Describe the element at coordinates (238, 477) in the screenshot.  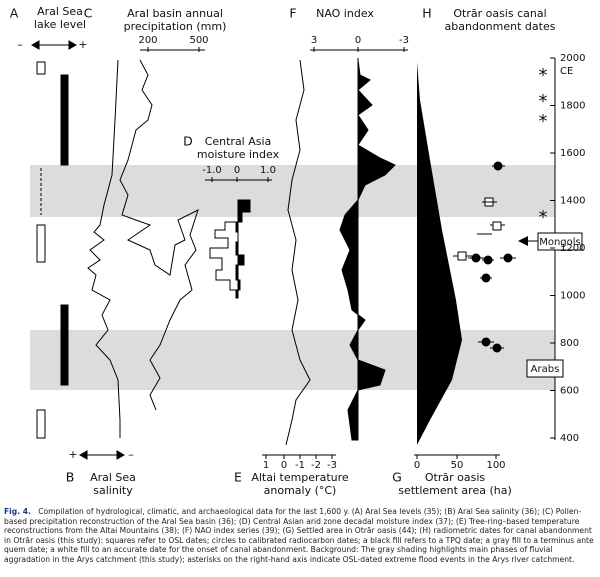
I see `panel-letter: E` at that location.